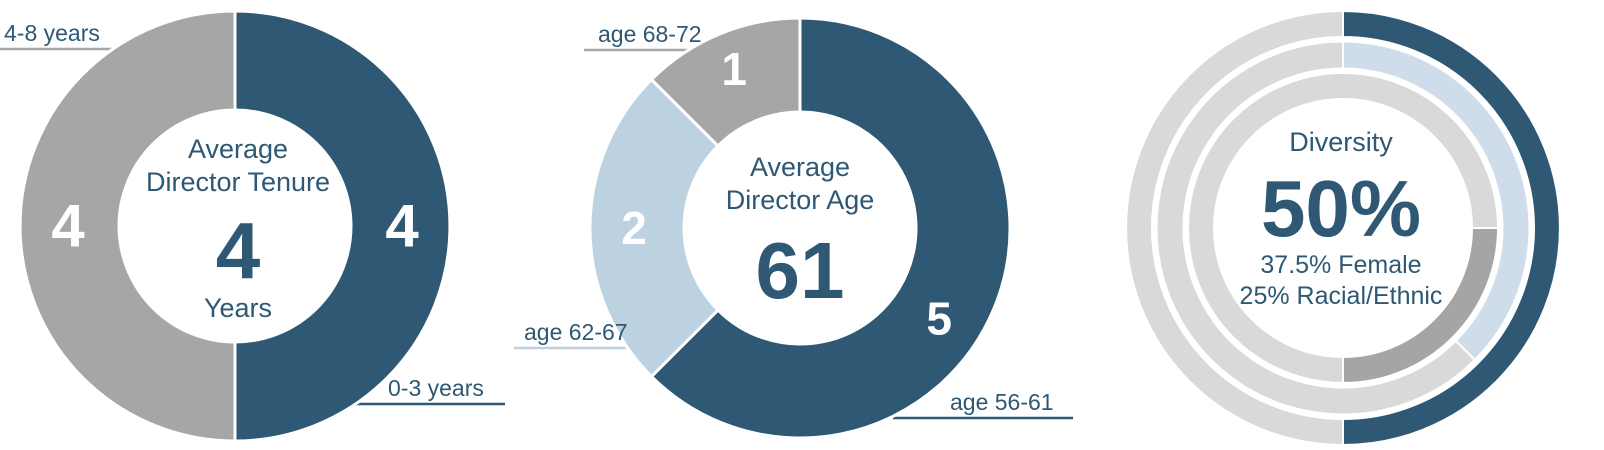 The image size is (1604, 450). I want to click on tenure-title-line1: Average, so click(238, 149).